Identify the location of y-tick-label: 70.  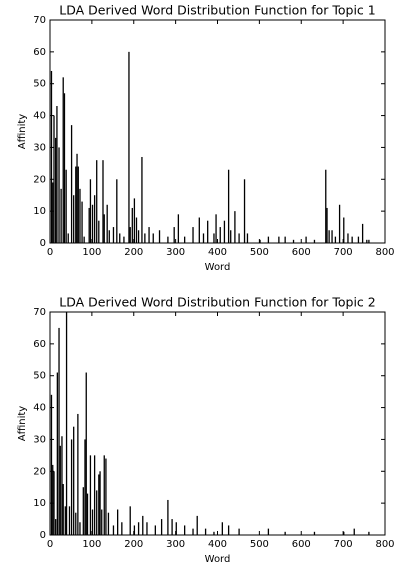
(39, 20).